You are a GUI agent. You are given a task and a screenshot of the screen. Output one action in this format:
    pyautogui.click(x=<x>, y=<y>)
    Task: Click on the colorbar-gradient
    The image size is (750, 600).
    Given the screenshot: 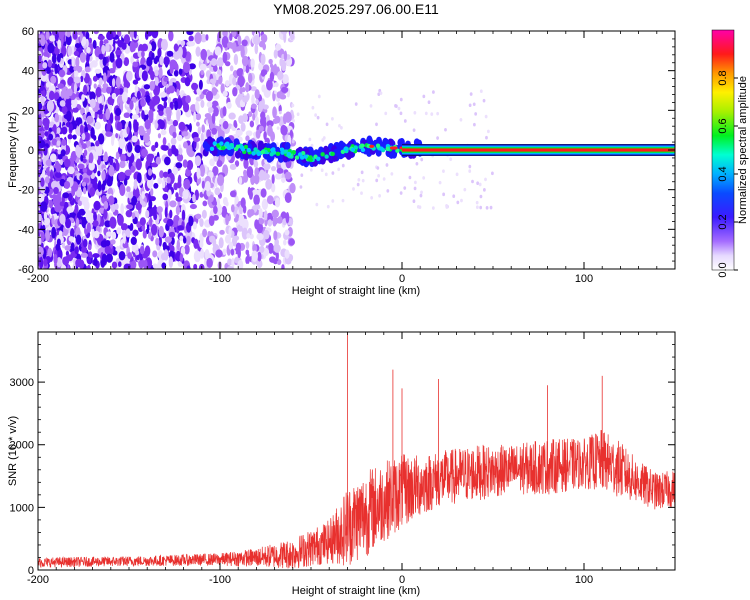 What is the action you would take?
    pyautogui.click(x=723, y=150)
    